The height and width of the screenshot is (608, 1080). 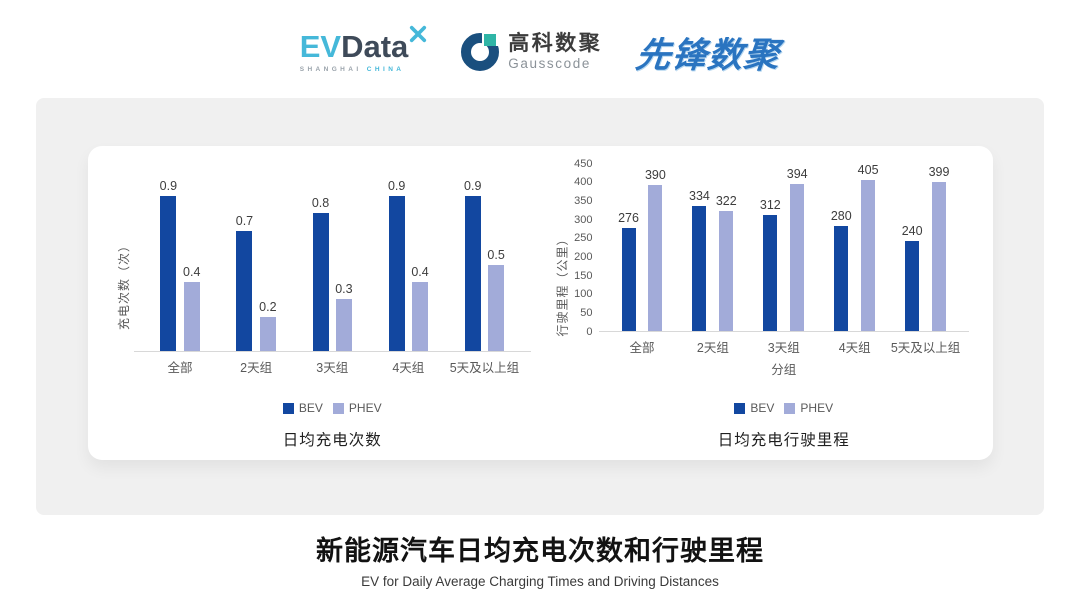 I want to click on bar-column: 0.7, so click(x=244, y=282).